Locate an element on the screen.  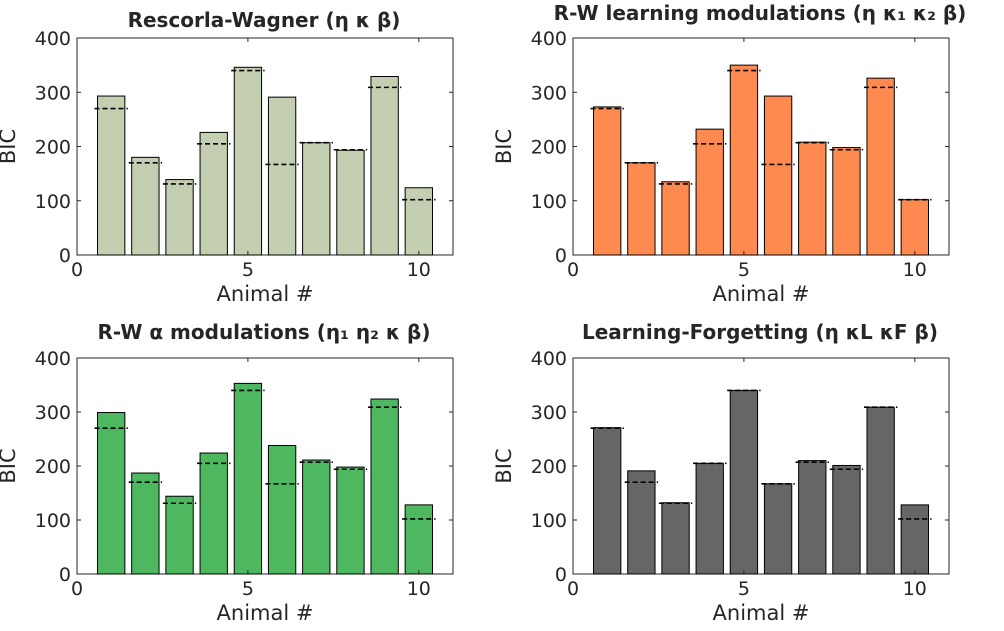
panel-4-title: Learning-Forgetting (η κL κF β) is located at coordinates (760, 332).